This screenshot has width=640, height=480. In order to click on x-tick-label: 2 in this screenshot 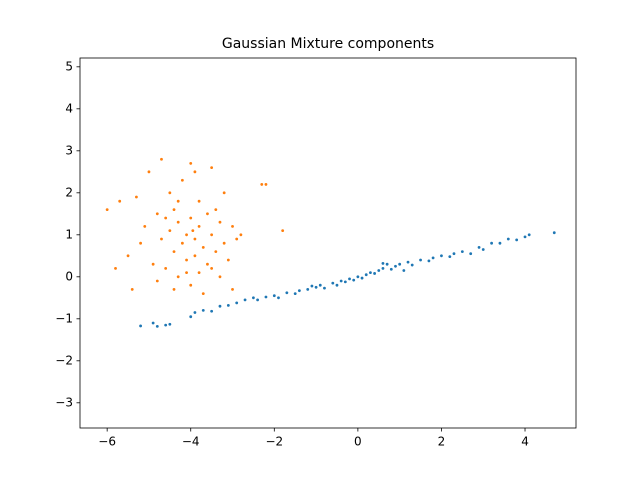, I will do `click(442, 442)`.